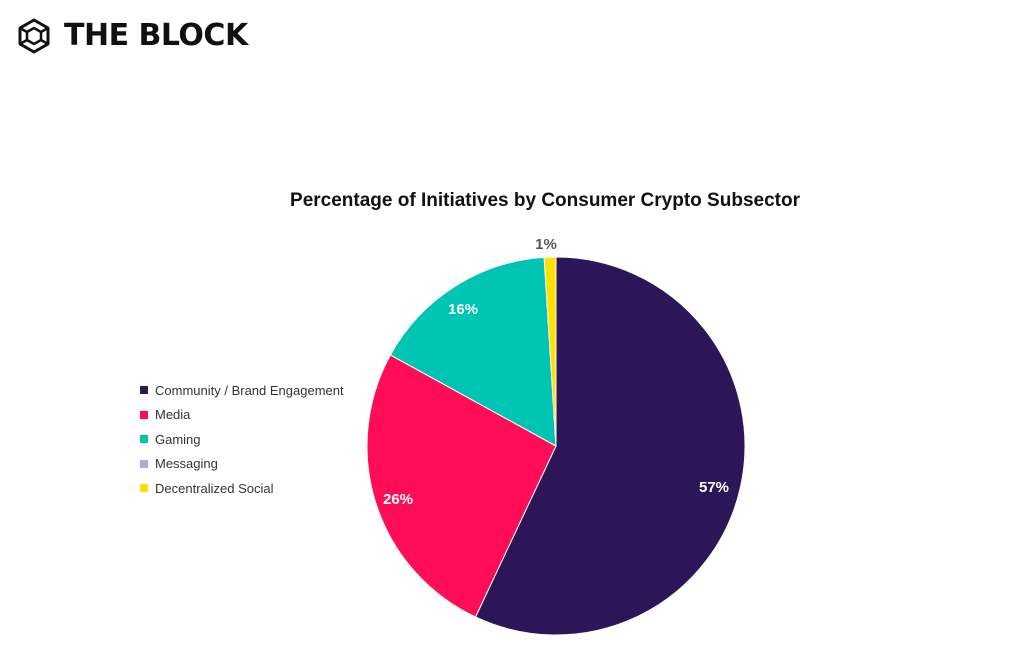  What do you see at coordinates (242, 464) in the screenshot?
I see `legend-item-messaging: Messaging` at bounding box center [242, 464].